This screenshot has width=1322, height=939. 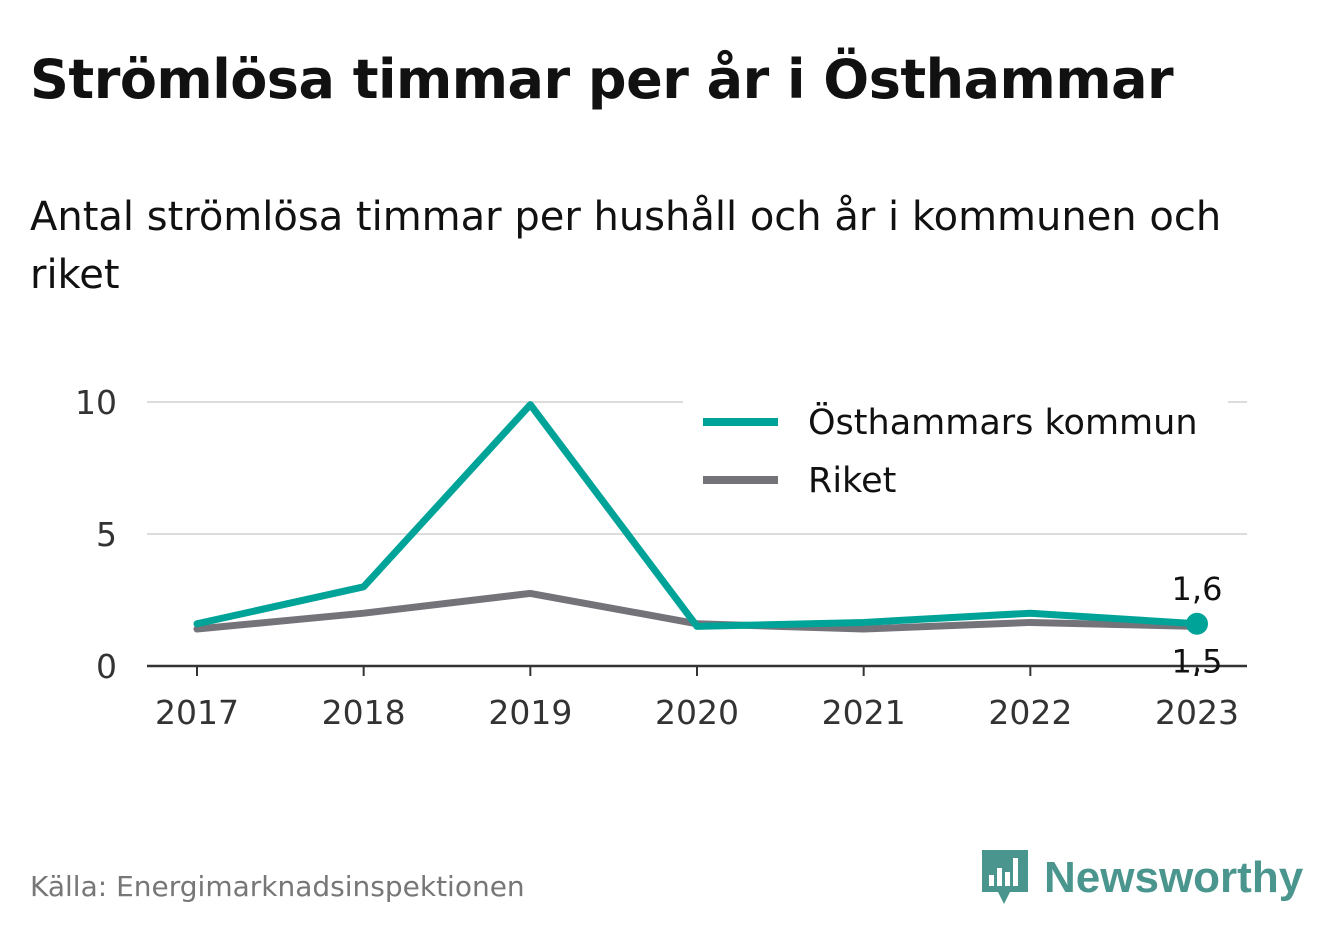 I want to click on x-tick-label: 2021, so click(x=864, y=712).